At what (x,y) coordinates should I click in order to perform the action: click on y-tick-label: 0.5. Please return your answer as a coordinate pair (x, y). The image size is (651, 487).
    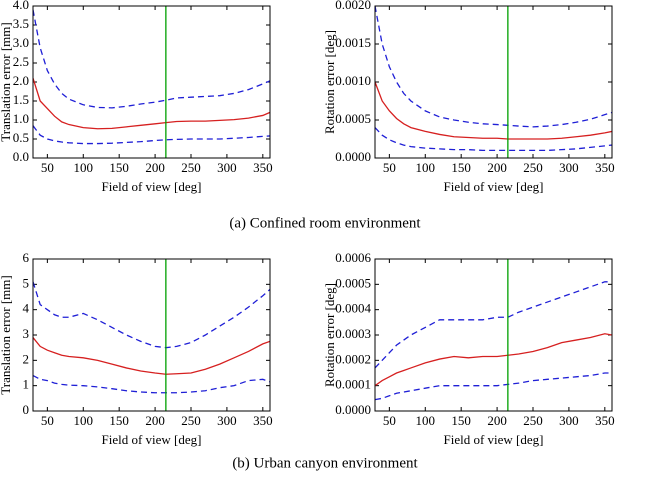
    Looking at the image, I should click on (21, 137).